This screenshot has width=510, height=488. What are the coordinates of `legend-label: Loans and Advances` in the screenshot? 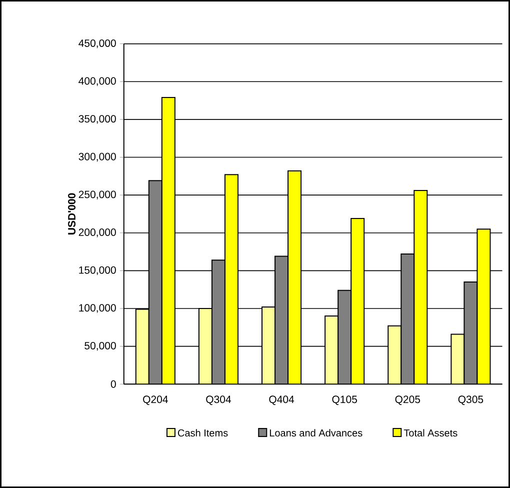 It's located at (316, 433).